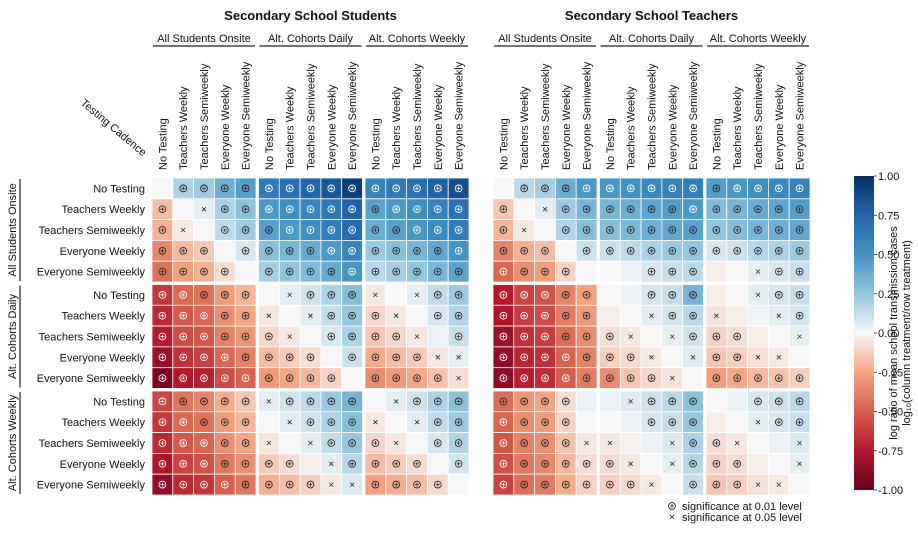 Image resolution: width=918 pixels, height=540 pixels. What do you see at coordinates (653, 116) in the screenshot?
I see `column-tick-label: Teachers Semiweekly` at bounding box center [653, 116].